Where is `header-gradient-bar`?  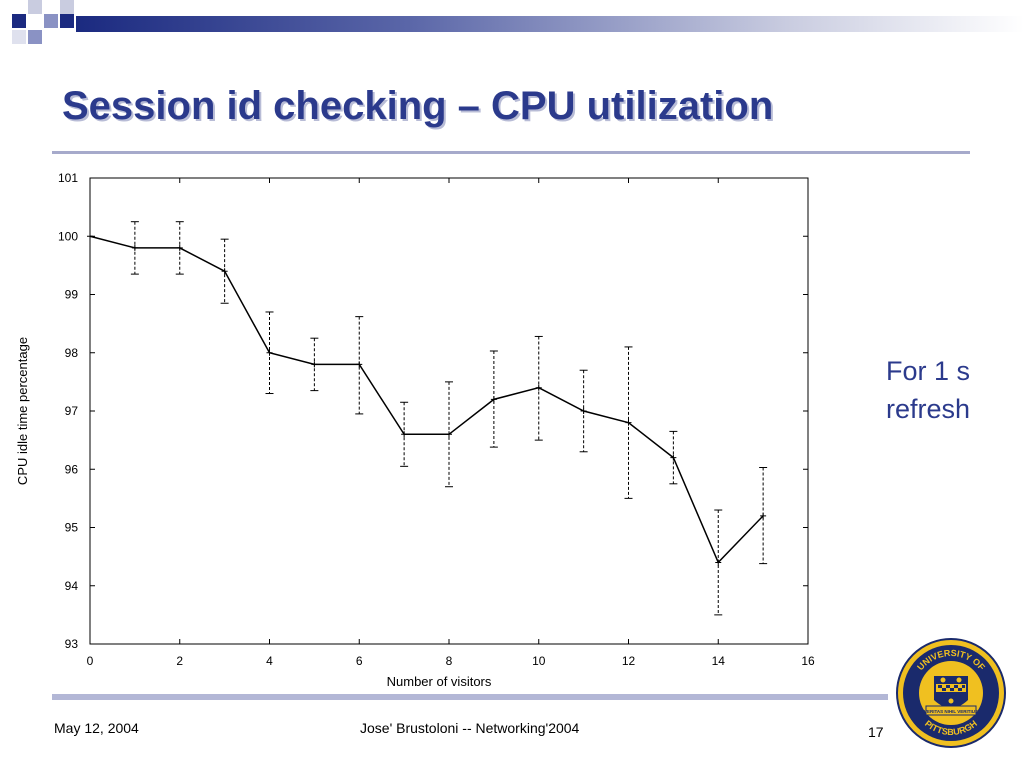 header-gradient-bar is located at coordinates (550, 24).